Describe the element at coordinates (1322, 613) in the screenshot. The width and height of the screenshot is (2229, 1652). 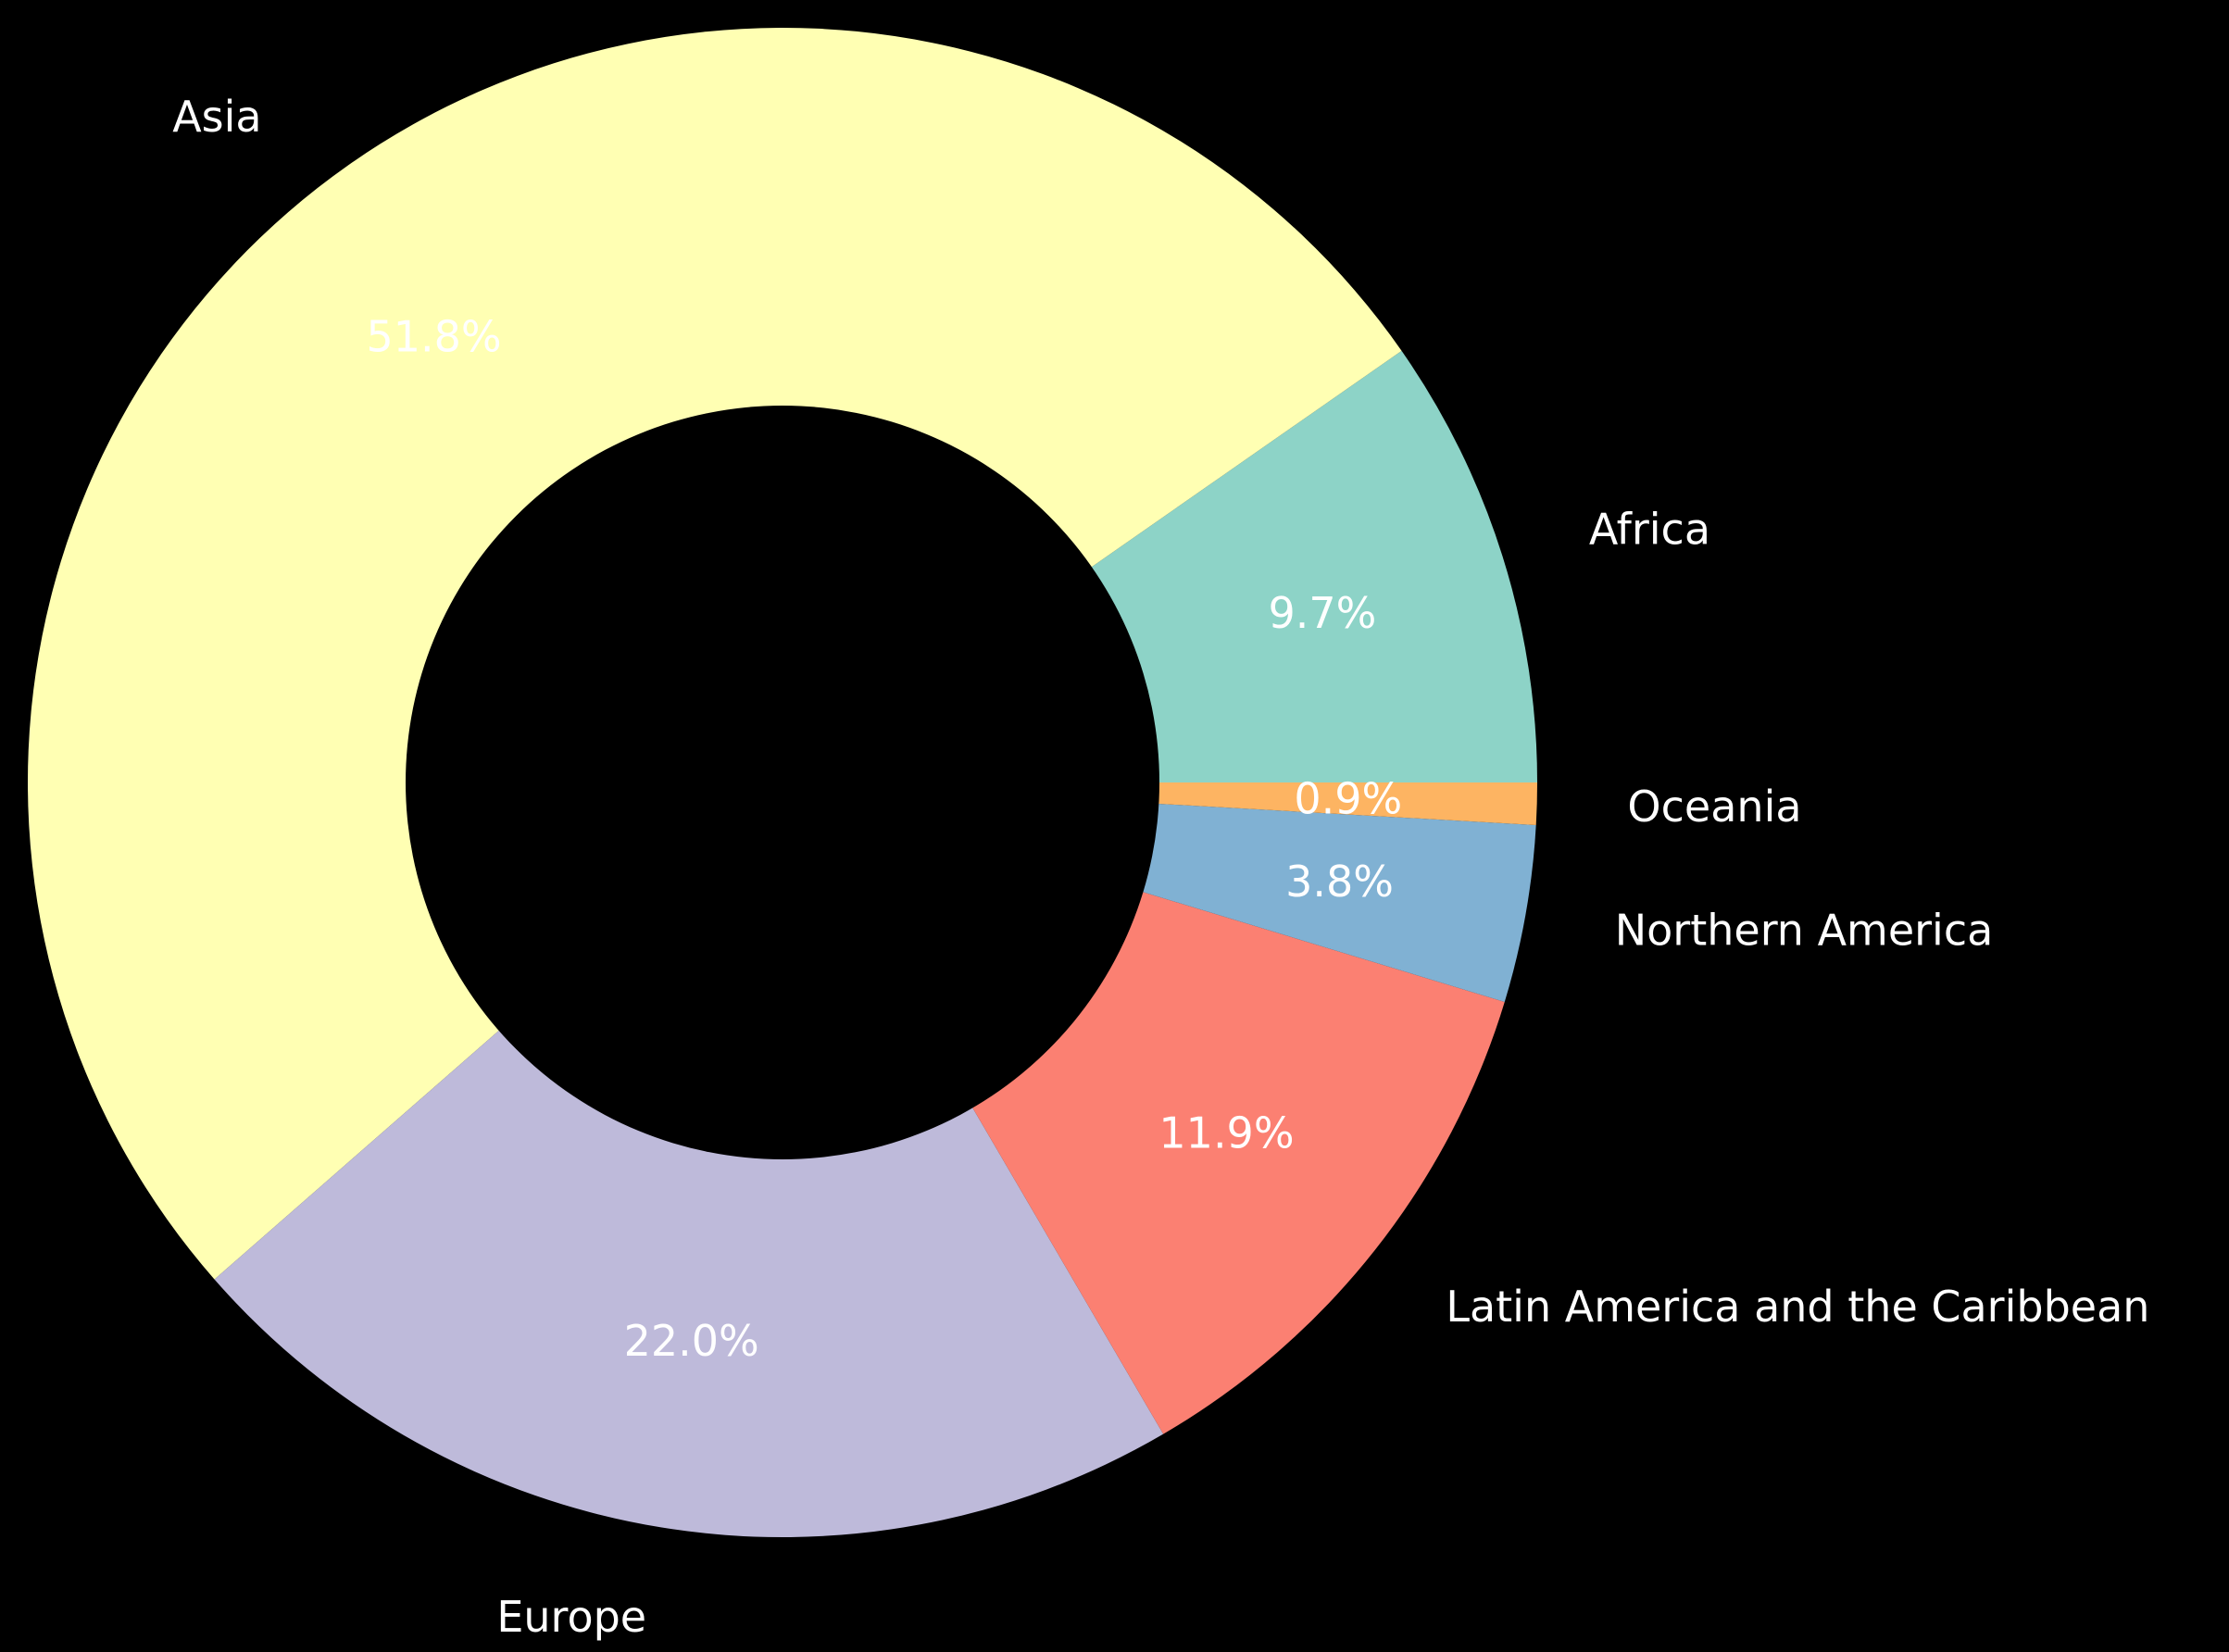
I see `pct-label-africa: 9.7%` at that location.